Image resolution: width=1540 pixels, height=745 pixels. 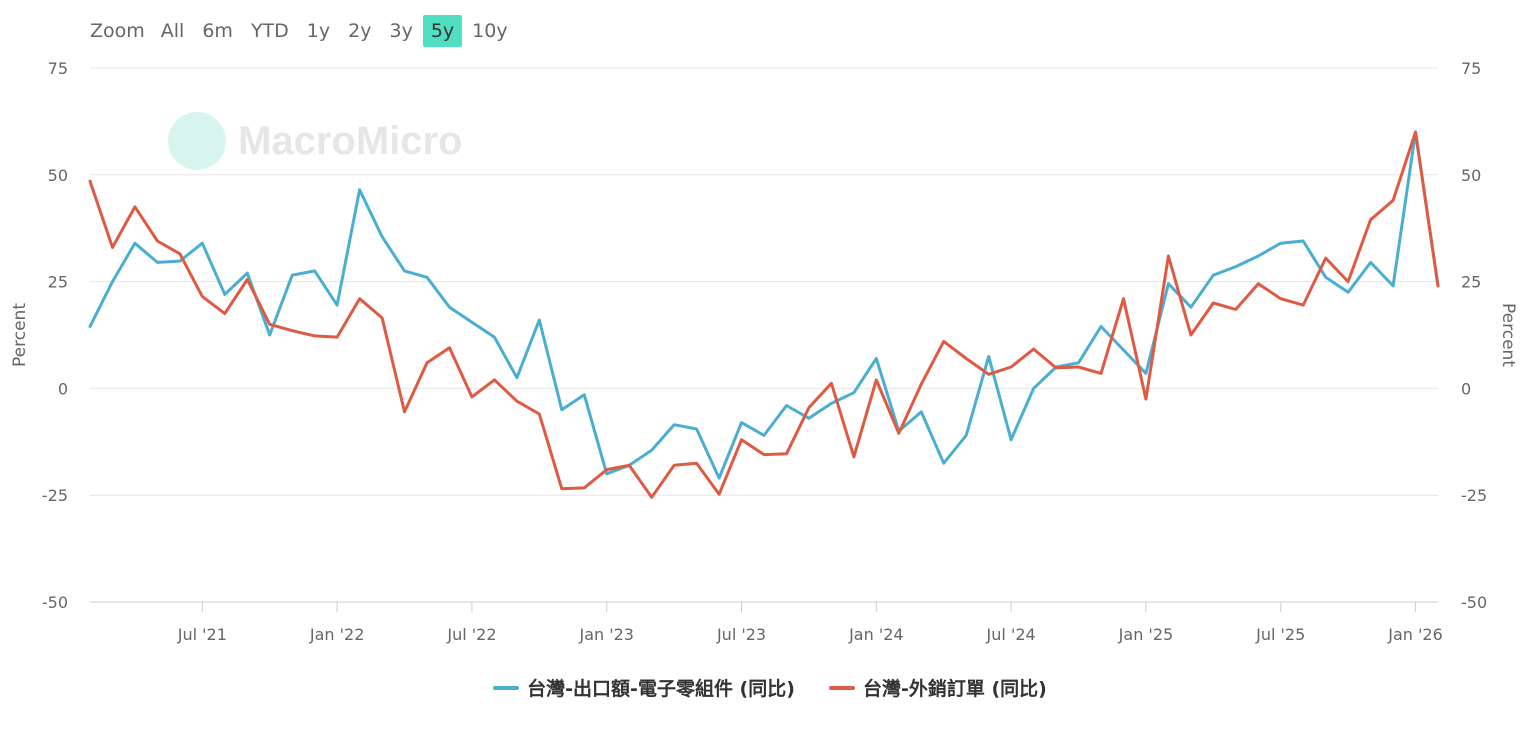 What do you see at coordinates (55, 495) in the screenshot?
I see `y-tick-label-left: -25` at bounding box center [55, 495].